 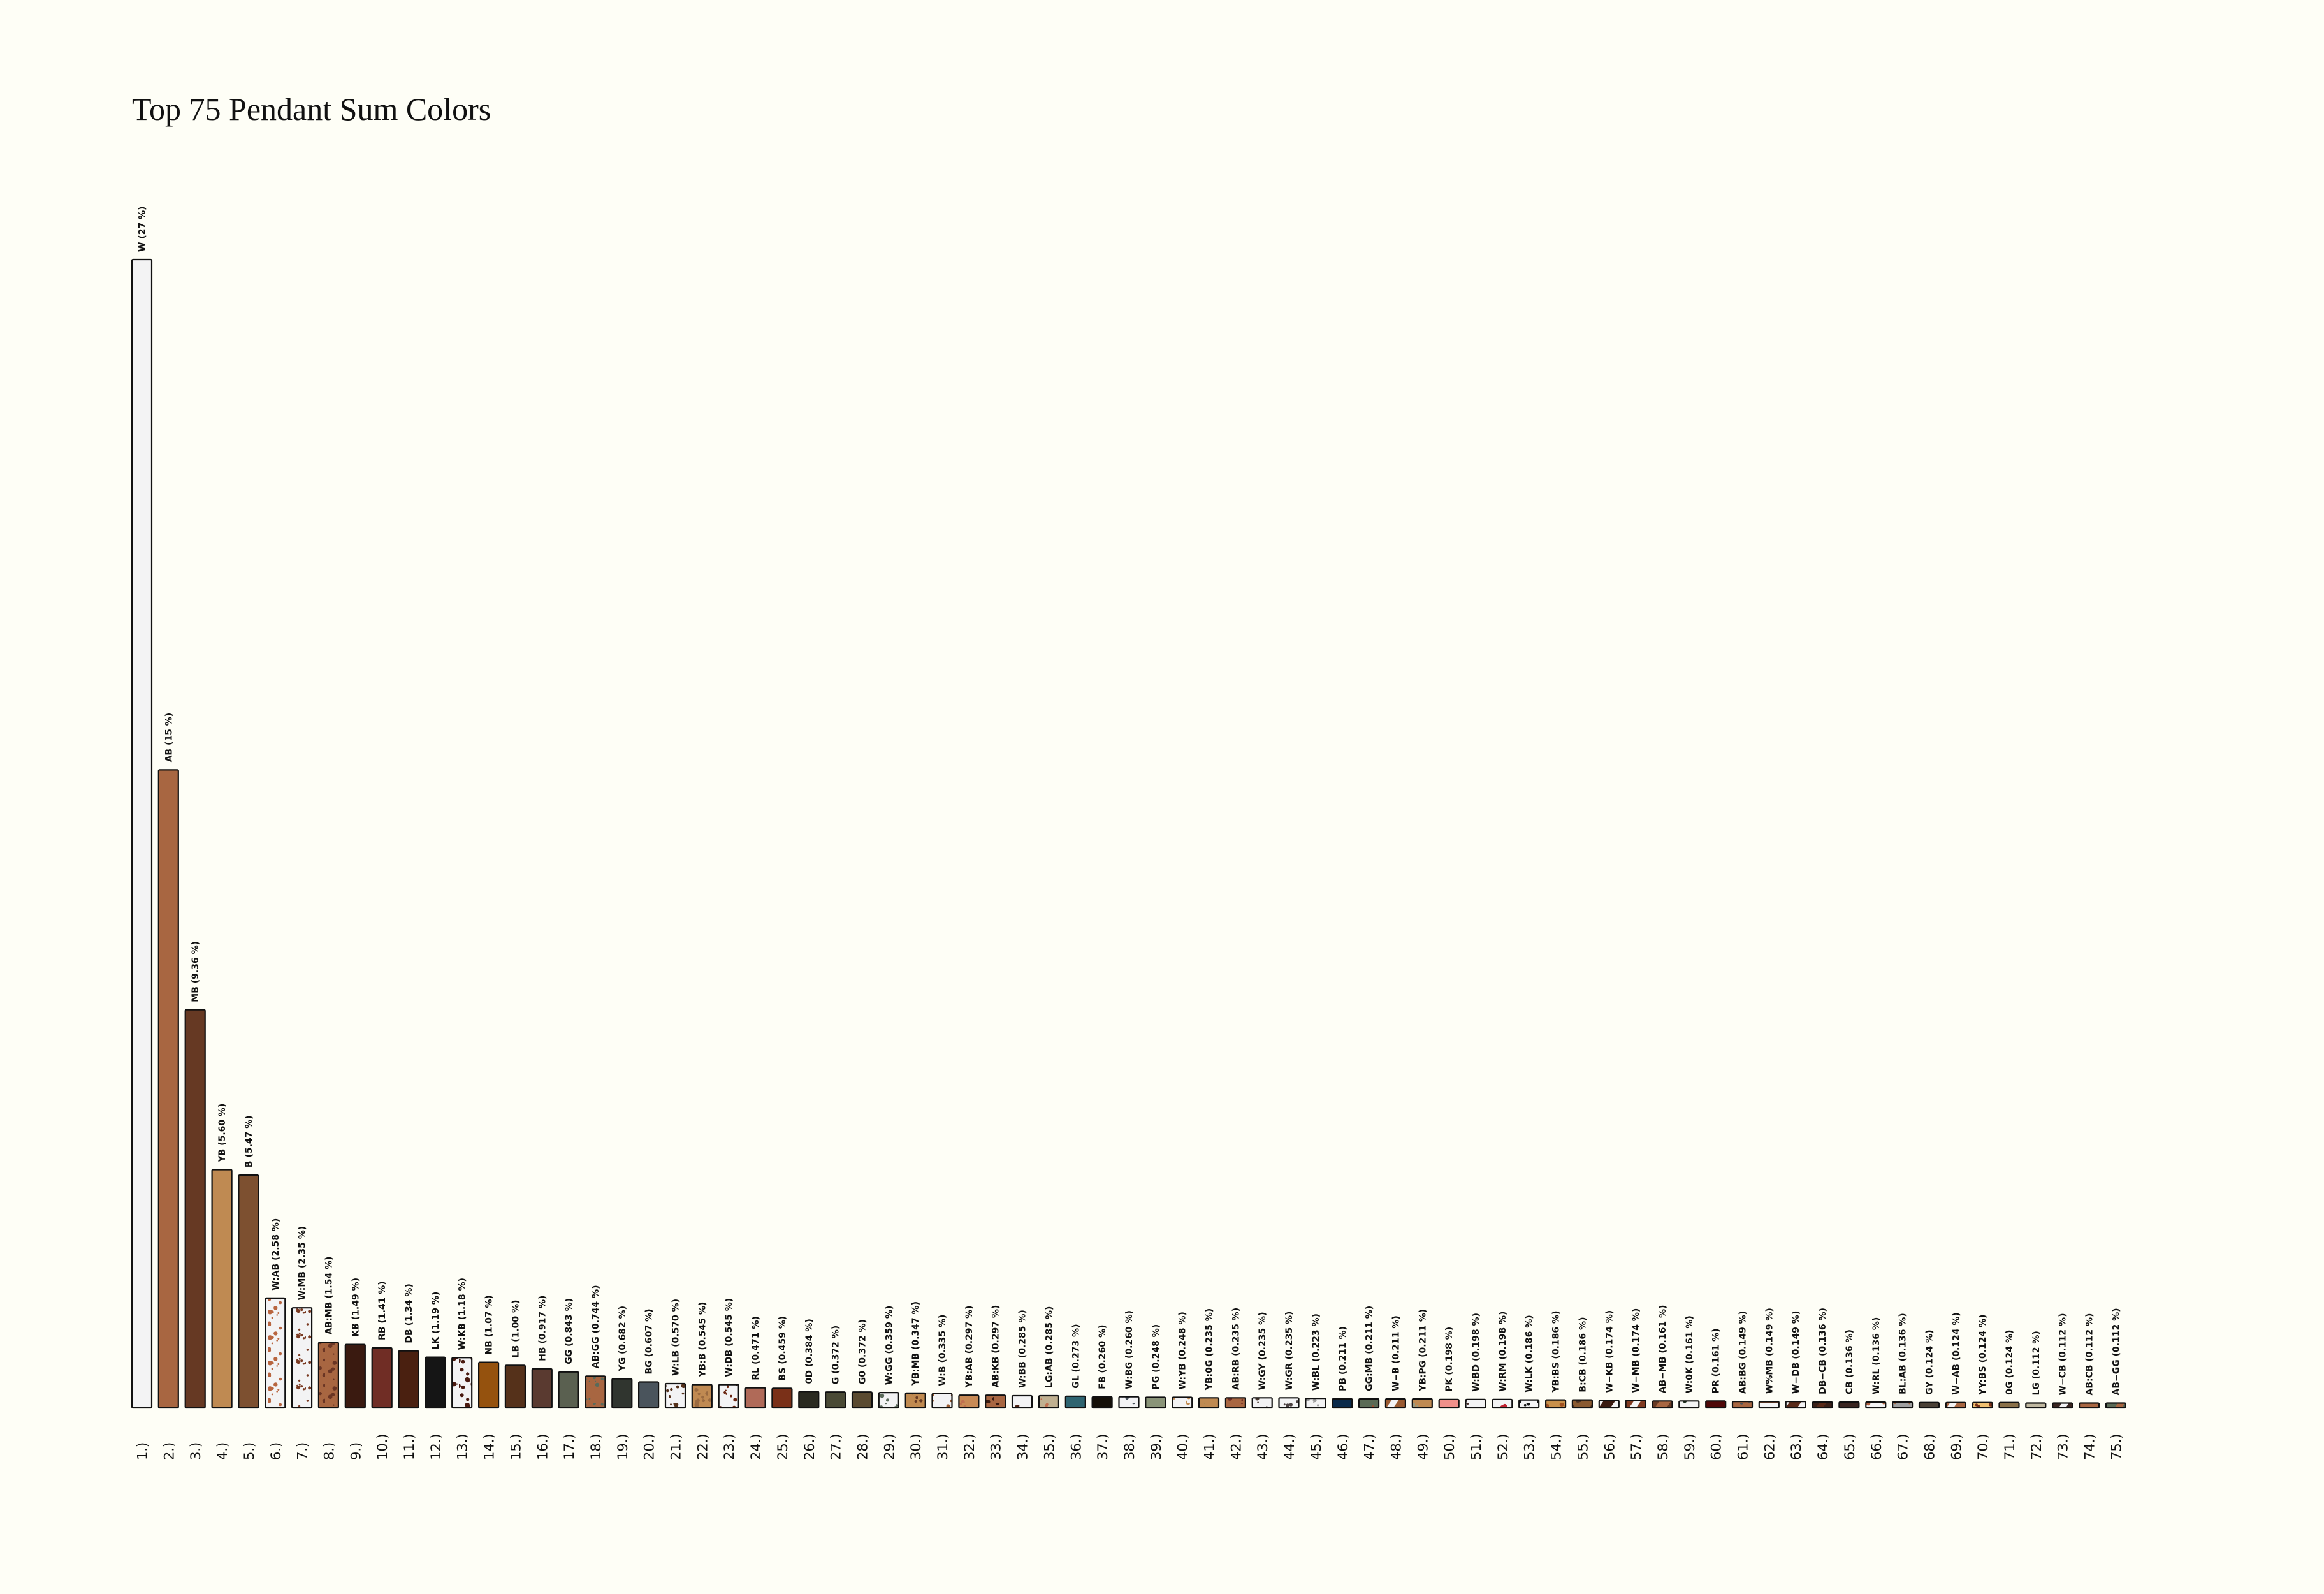 I want to click on bar-value-label: BS (0.459 %), so click(x=783, y=1348).